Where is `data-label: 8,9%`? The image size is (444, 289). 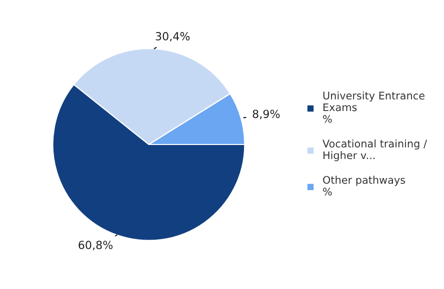 data-label: 8,9% is located at coordinates (266, 115).